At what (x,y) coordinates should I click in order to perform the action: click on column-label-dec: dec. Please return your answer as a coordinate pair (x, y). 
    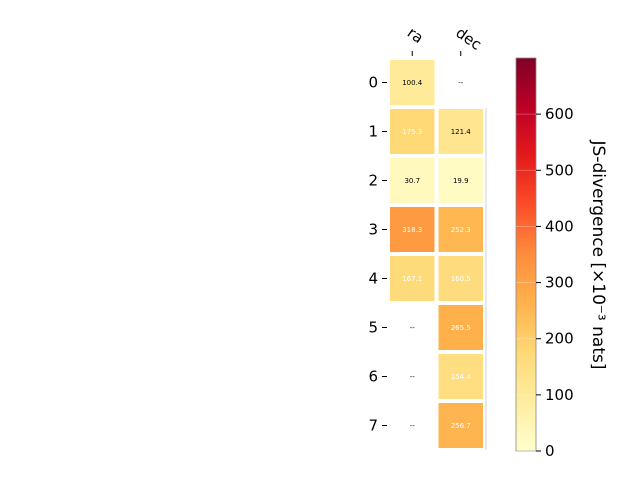
    Looking at the image, I should click on (468, 39).